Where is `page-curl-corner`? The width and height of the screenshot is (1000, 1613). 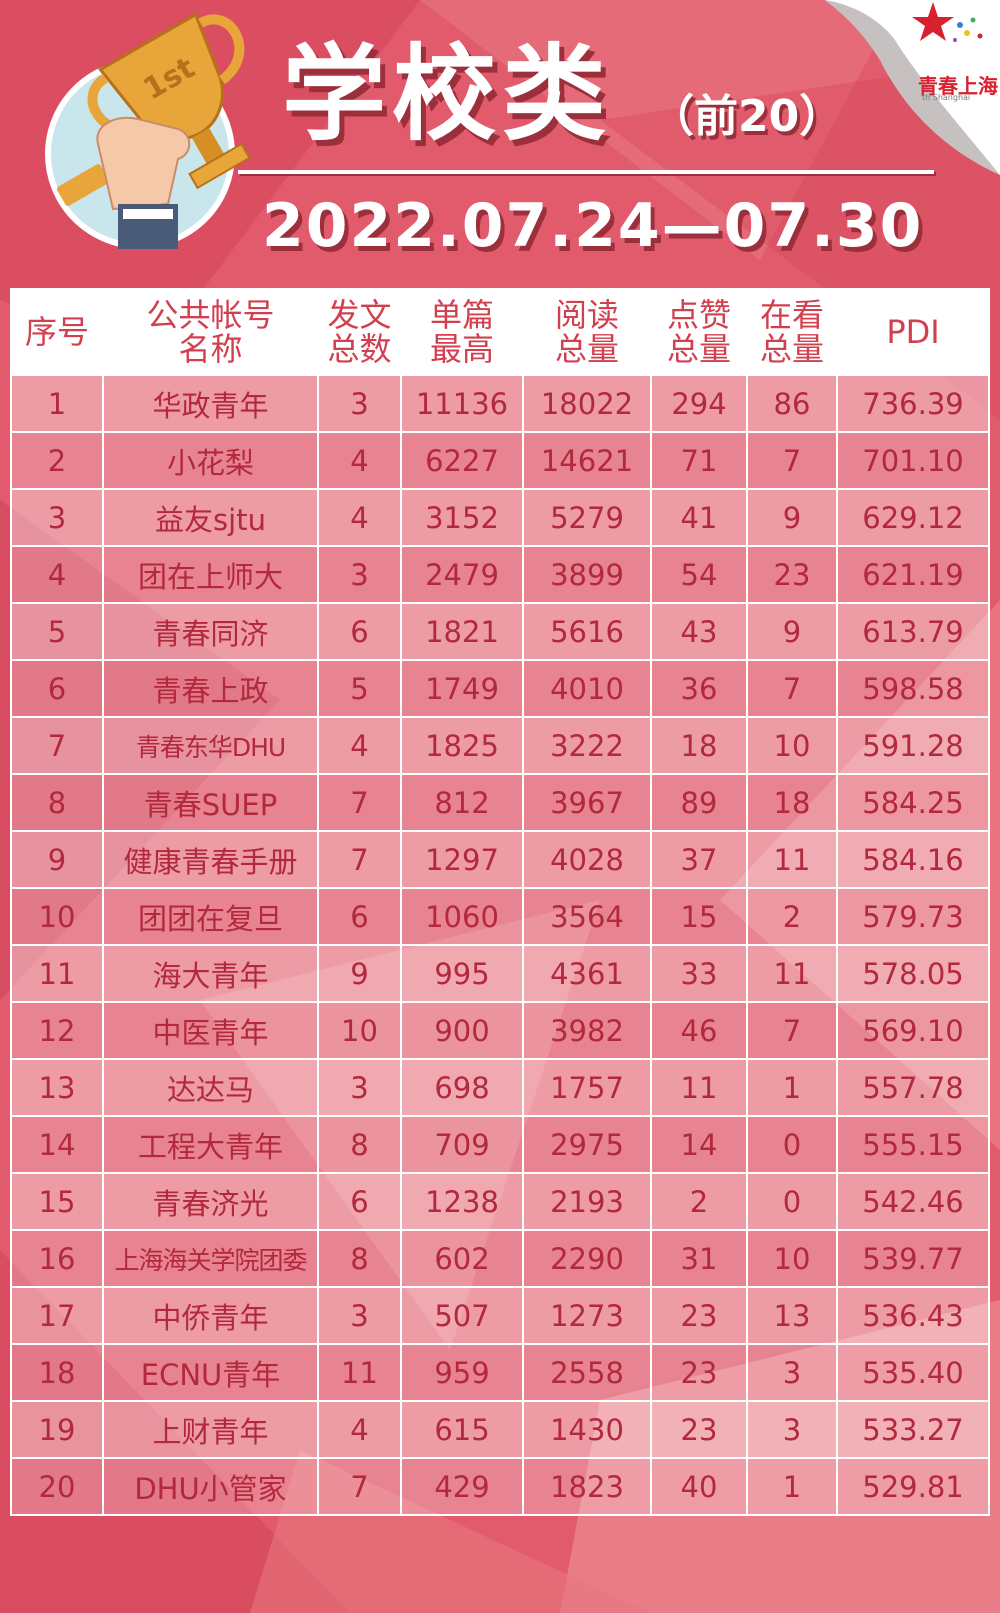 page-curl-corner is located at coordinates (912, 87).